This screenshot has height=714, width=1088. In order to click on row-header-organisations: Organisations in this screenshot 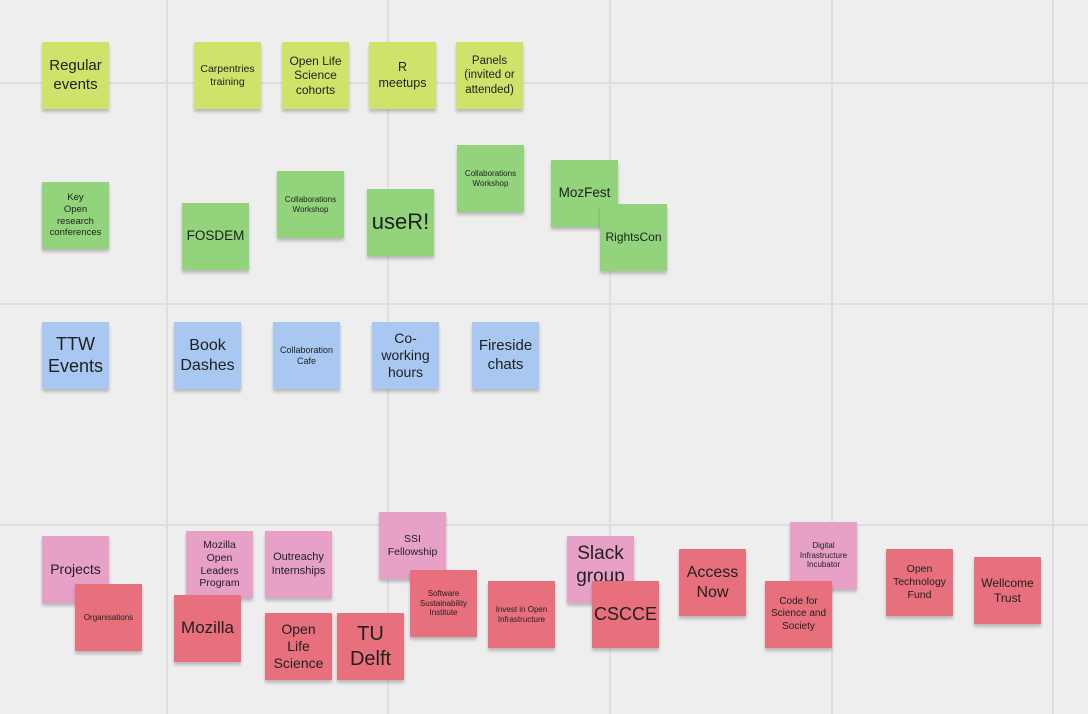, I will do `click(108, 617)`.